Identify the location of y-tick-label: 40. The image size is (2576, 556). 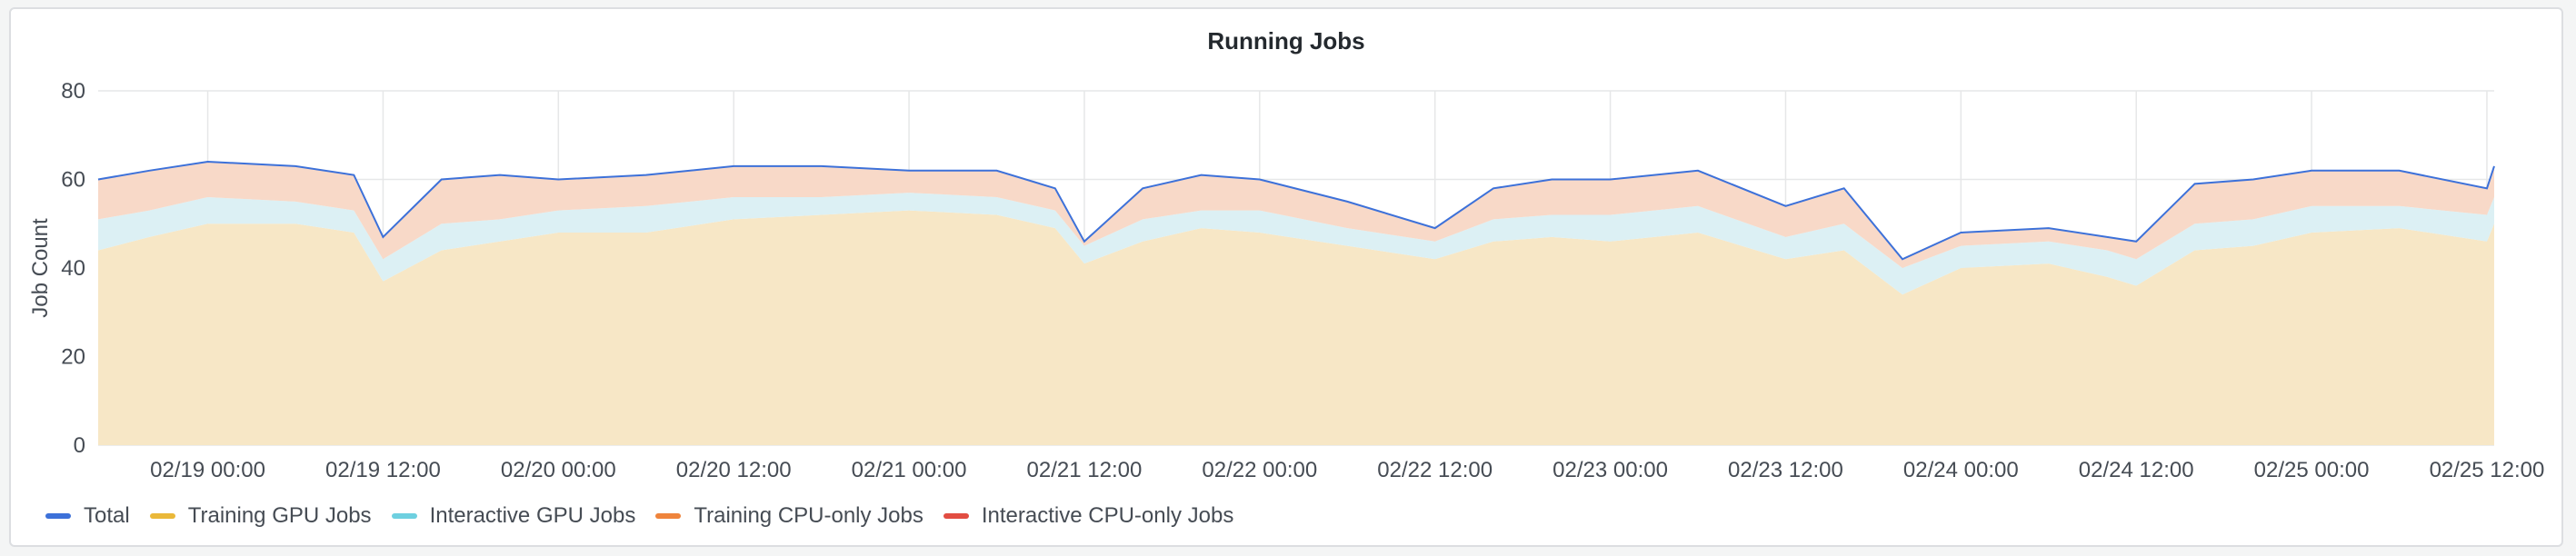
(73, 268).